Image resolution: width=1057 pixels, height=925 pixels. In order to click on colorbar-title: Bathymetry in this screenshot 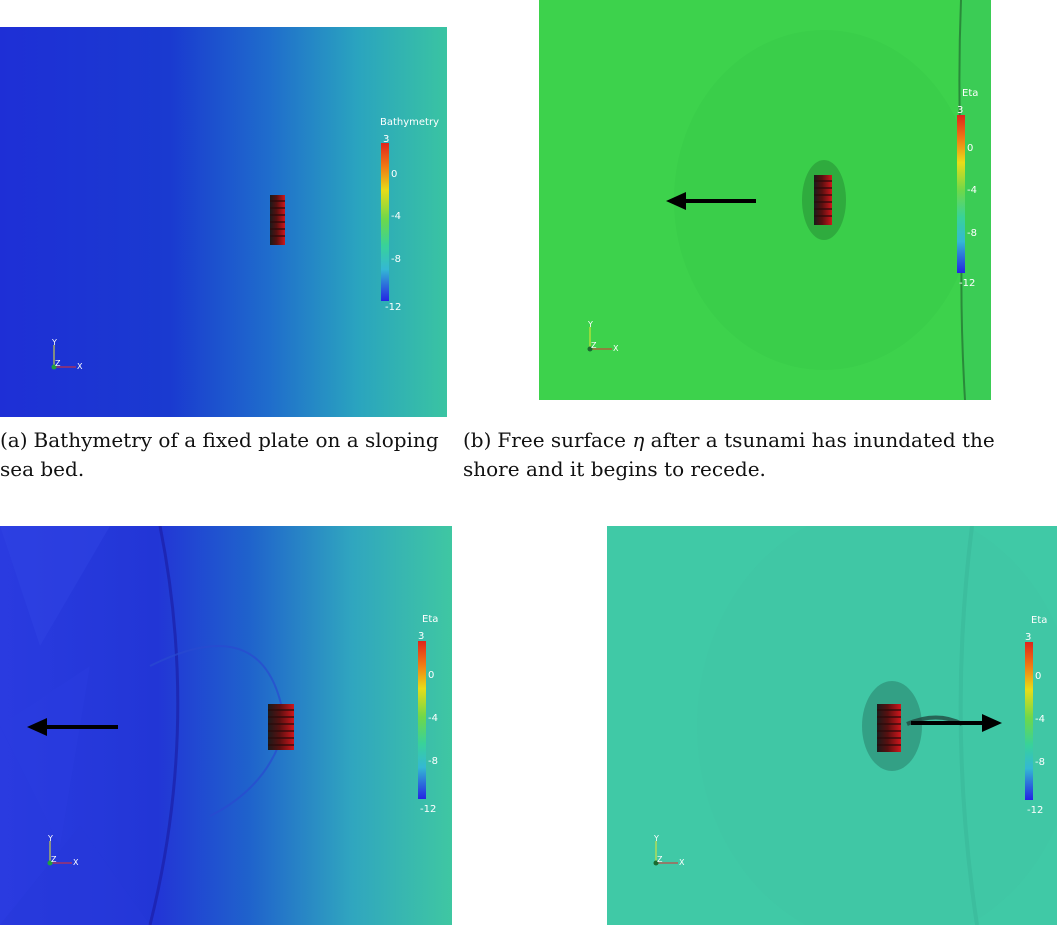, I will do `click(409, 122)`.